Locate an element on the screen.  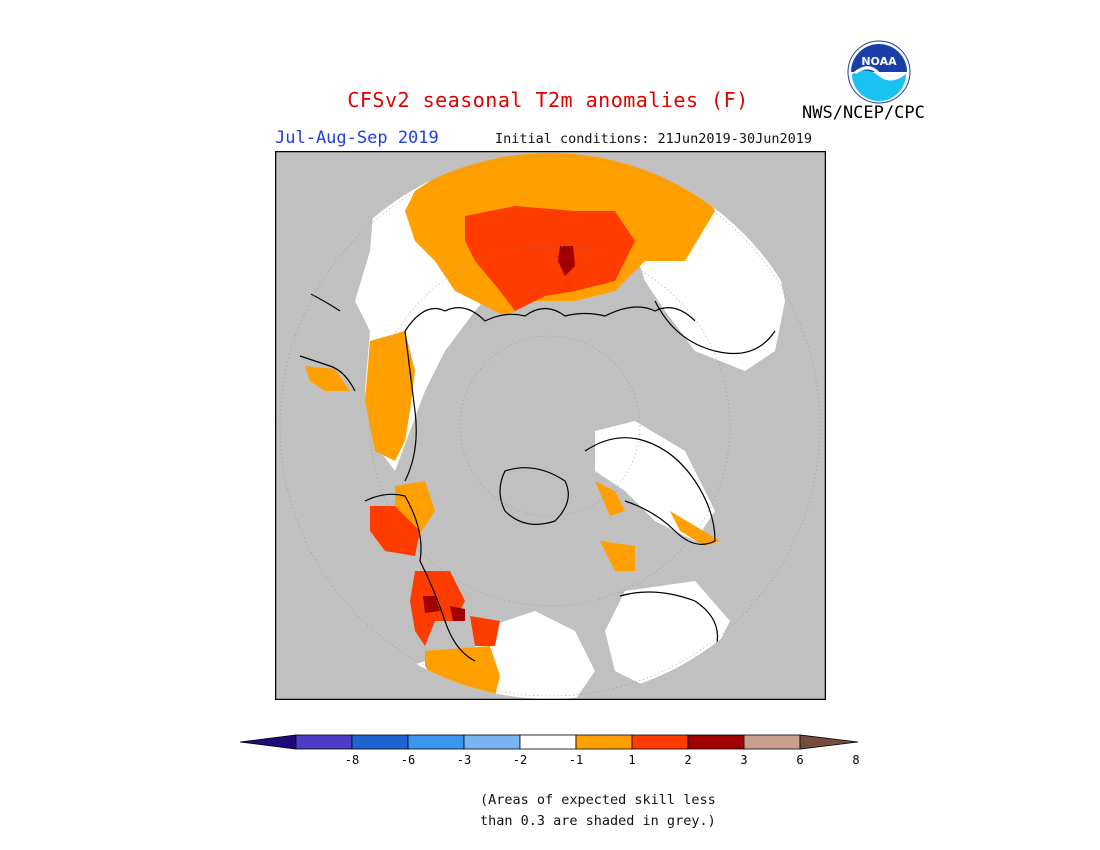
colorbar-tick-label: -2 is located at coordinates (520, 760).